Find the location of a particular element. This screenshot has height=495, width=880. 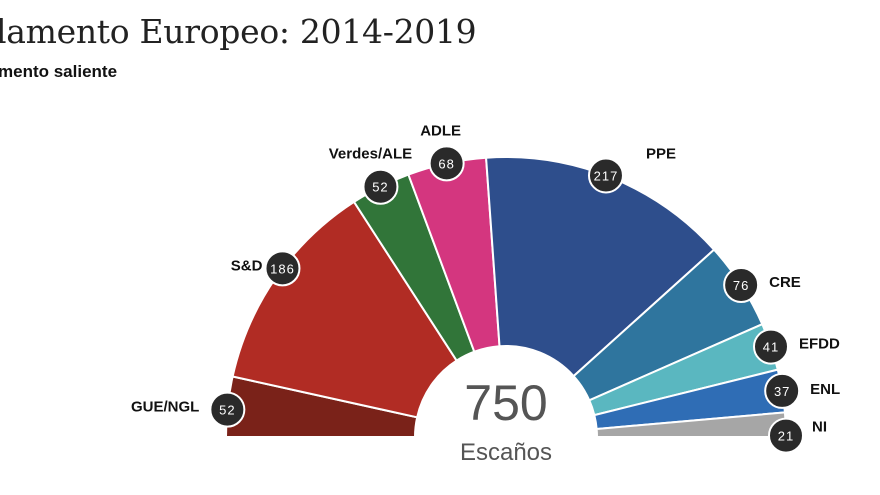

segment-ppe is located at coordinates (600, 267).